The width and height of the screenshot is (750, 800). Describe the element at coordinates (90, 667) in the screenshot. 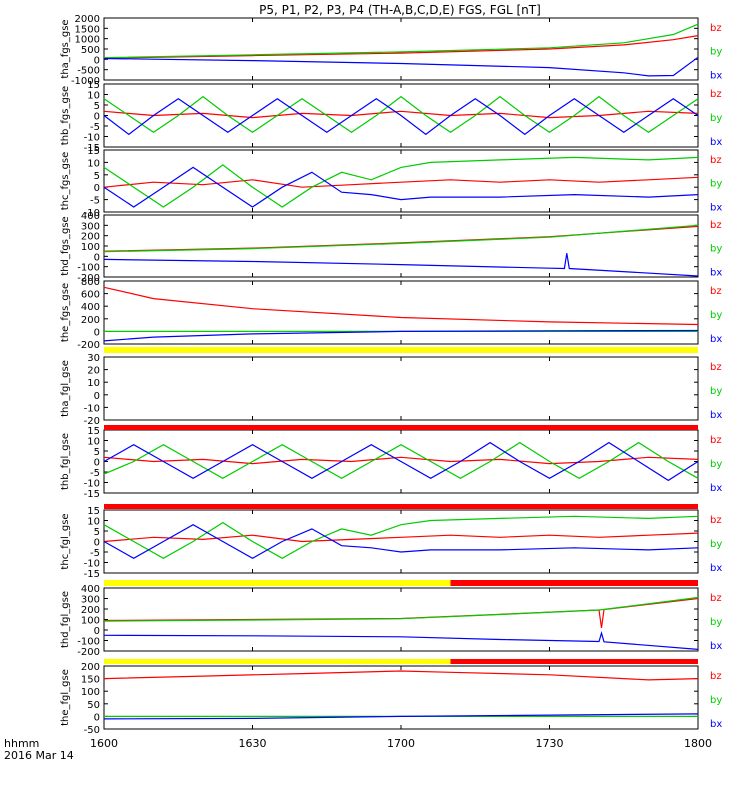

I see `y-tick-label: 200` at that location.